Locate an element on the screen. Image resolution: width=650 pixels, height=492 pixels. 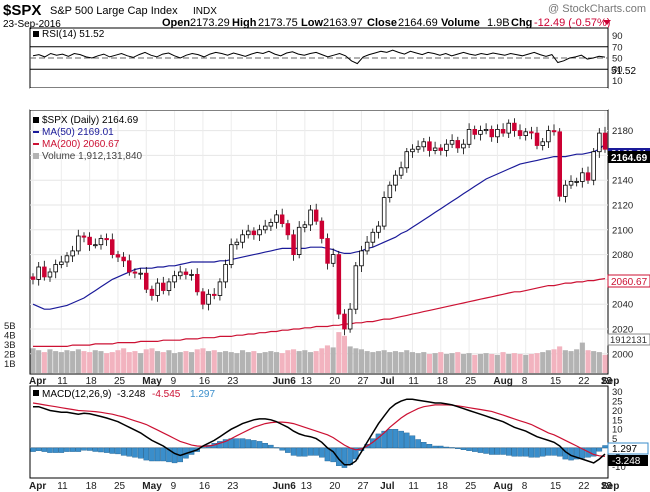
price-tick-label: 2080 is located at coordinates (622, 255).